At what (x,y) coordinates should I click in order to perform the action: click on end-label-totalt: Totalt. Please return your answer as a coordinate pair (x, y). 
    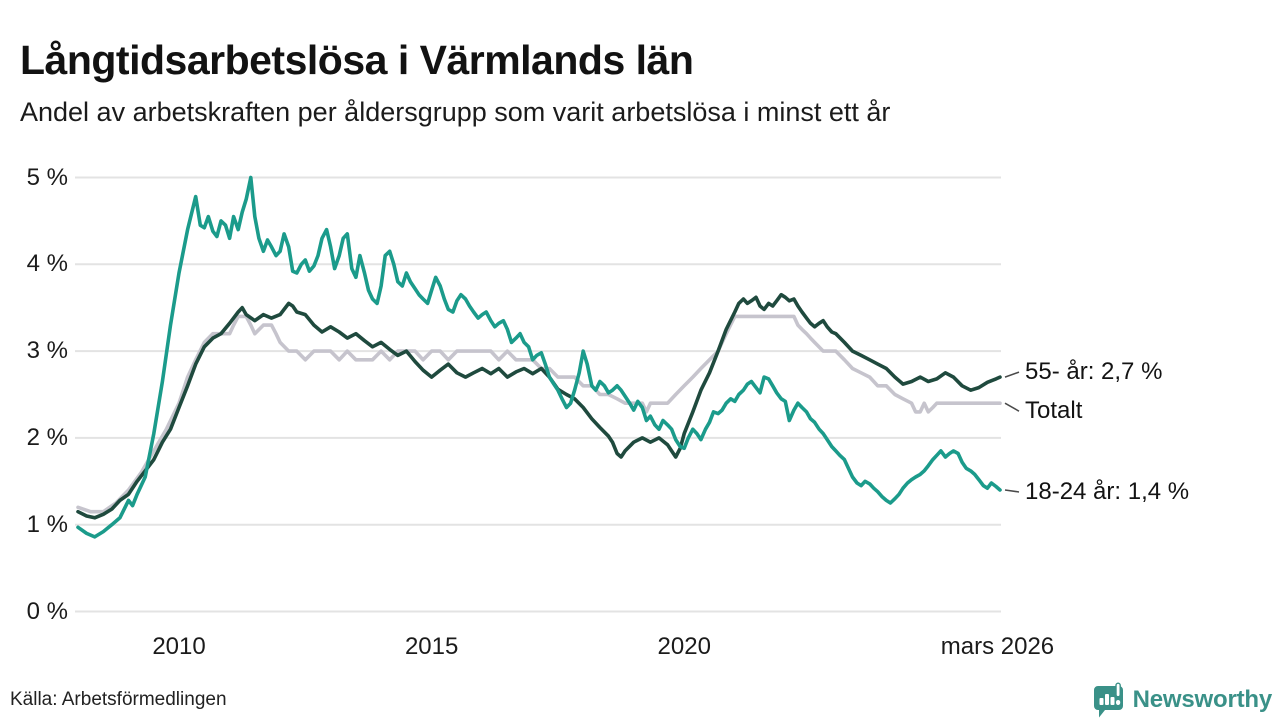
    Looking at the image, I should click on (1054, 411).